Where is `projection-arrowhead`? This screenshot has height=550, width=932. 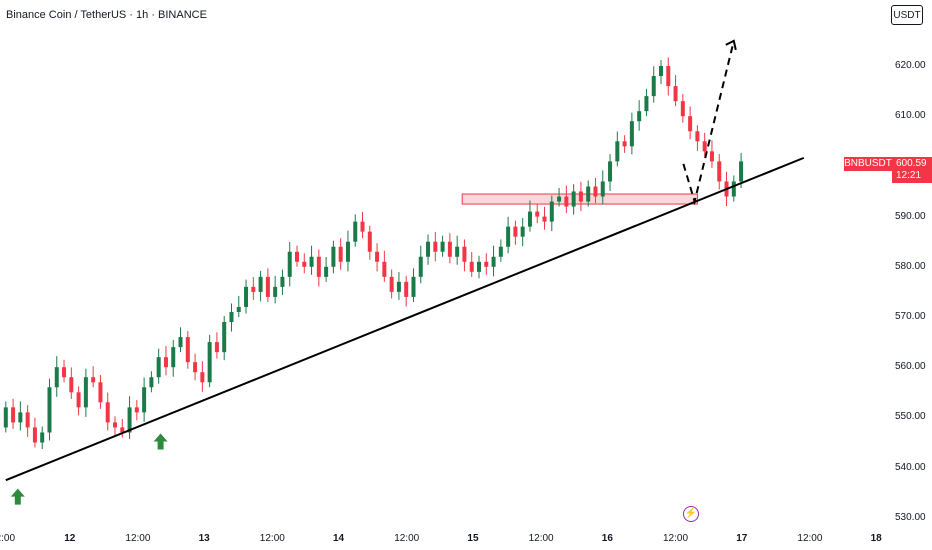
projection-arrowhead is located at coordinates (731, 45).